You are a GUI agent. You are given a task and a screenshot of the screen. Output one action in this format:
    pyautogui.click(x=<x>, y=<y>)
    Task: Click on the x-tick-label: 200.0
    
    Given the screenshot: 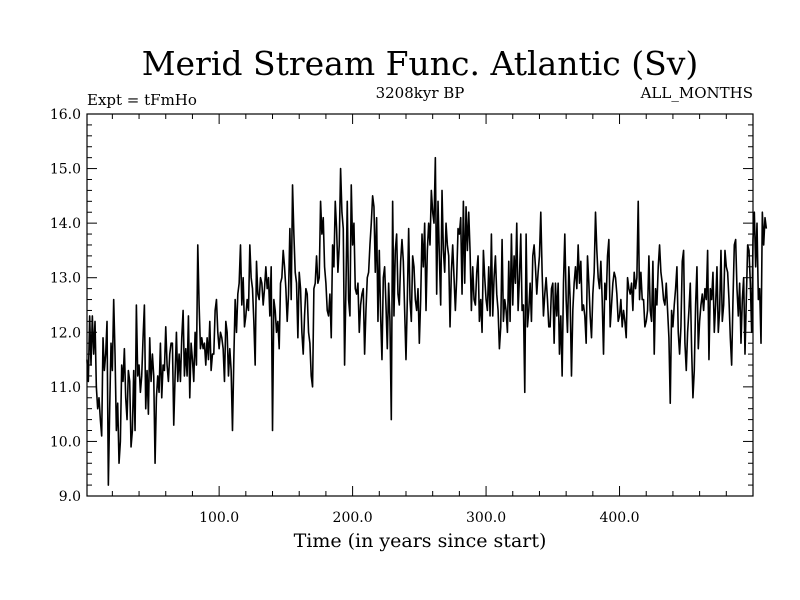 What is the action you would take?
    pyautogui.click(x=353, y=518)
    